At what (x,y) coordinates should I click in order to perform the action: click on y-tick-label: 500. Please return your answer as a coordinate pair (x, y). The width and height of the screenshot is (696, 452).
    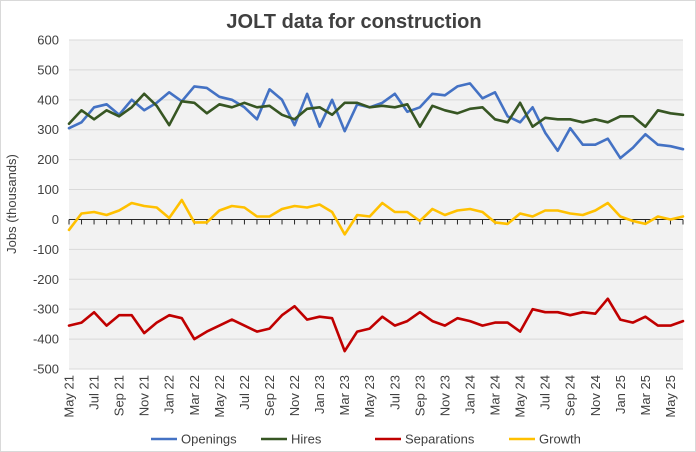
    Looking at the image, I should click on (48, 69).